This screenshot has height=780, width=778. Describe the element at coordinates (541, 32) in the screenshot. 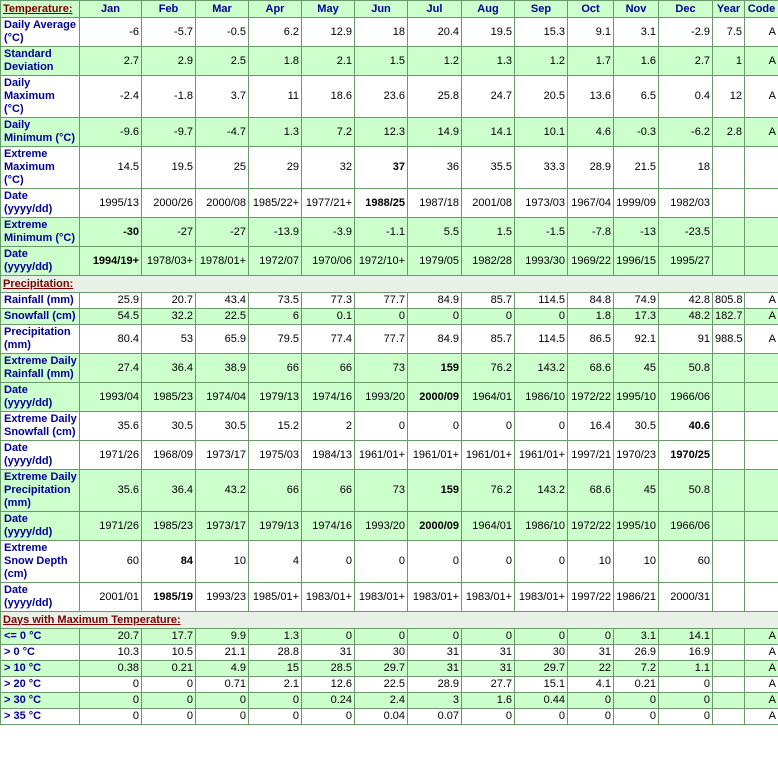

I see `value-cell: 15.3` at that location.